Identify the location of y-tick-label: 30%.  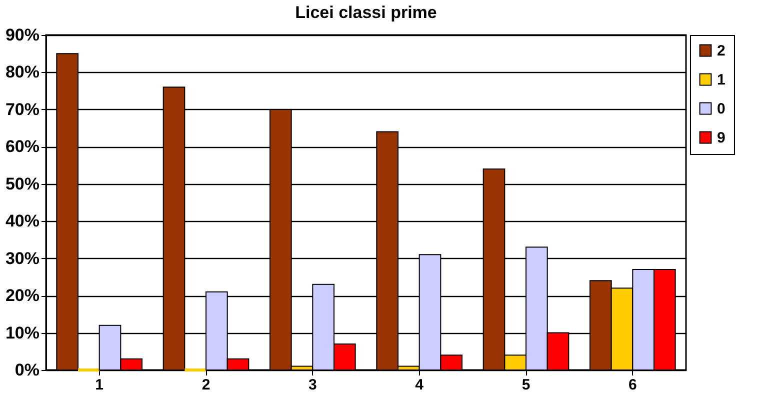
(22, 258).